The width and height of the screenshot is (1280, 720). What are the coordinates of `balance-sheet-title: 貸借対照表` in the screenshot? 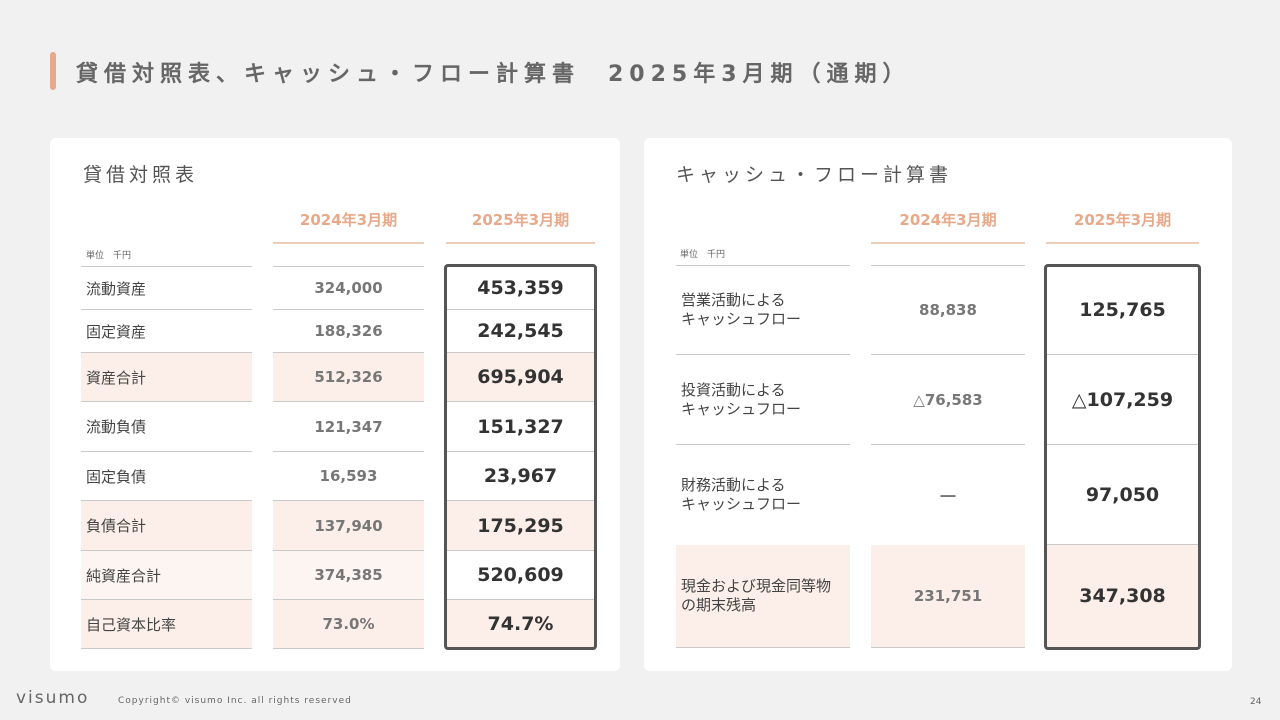 It's located at (141, 175).